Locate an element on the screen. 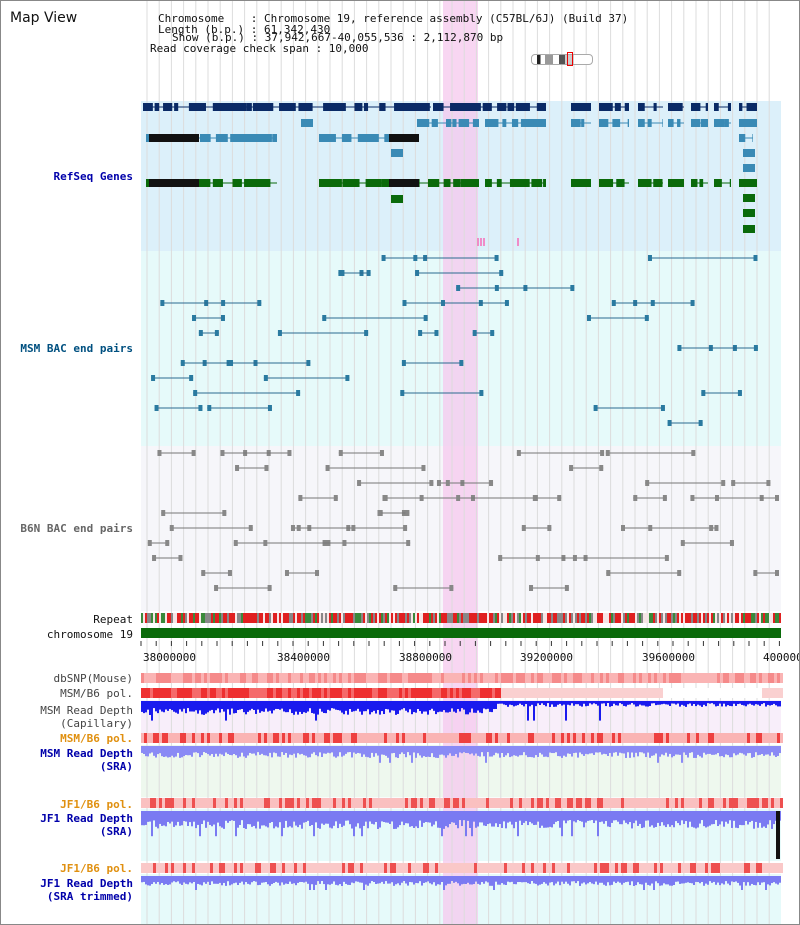 Image resolution: width=800 pixels, height=925 pixels. feature-marker is located at coordinates (484, 242).